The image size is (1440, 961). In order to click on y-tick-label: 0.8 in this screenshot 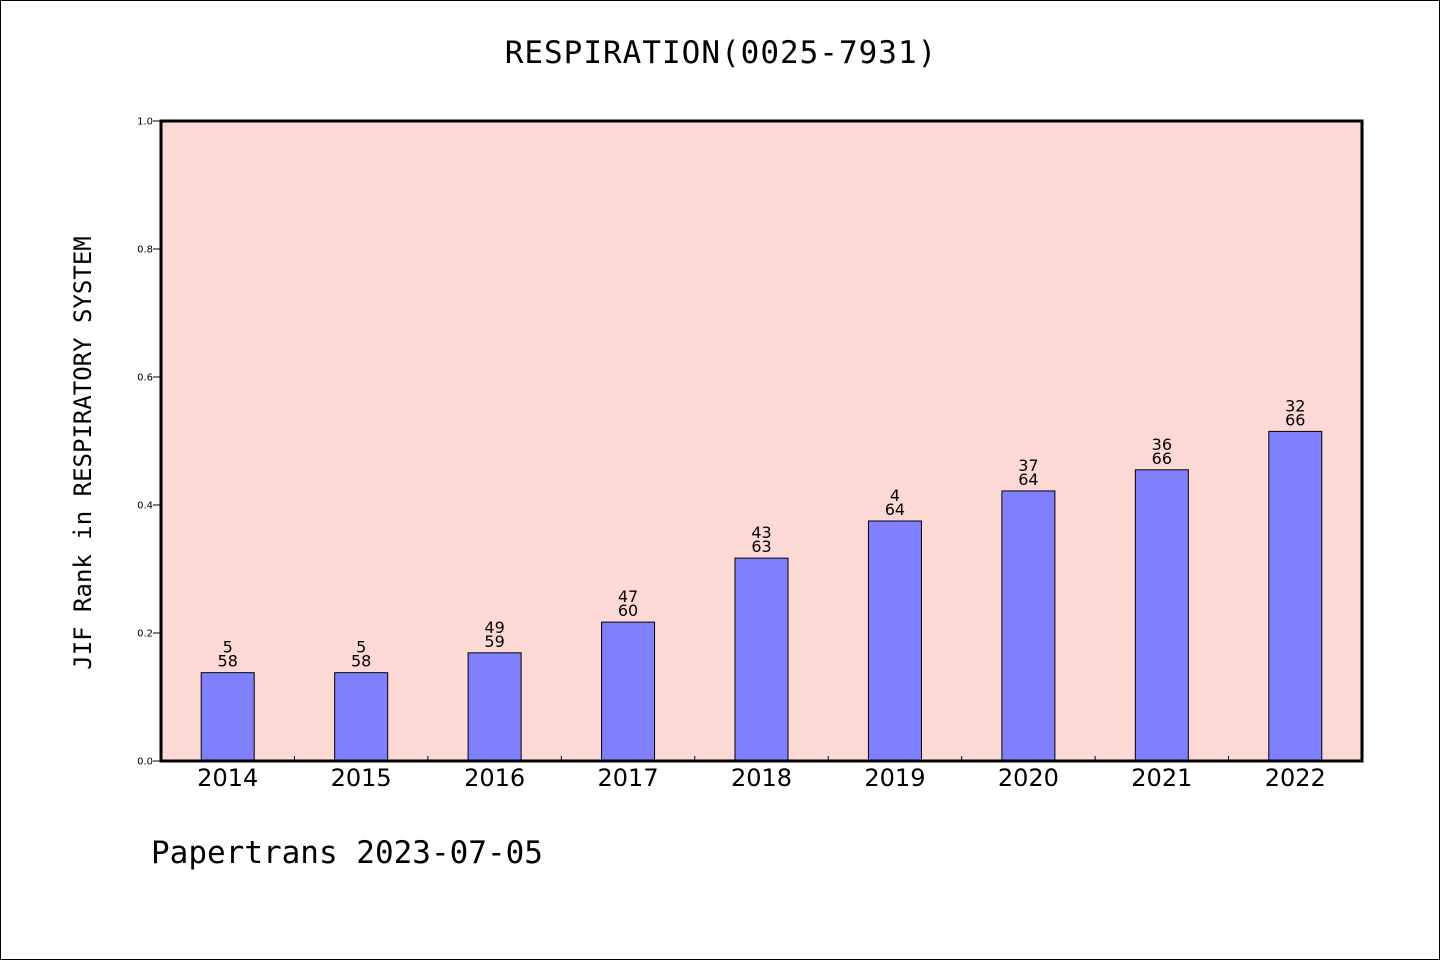, I will do `click(145, 250)`.